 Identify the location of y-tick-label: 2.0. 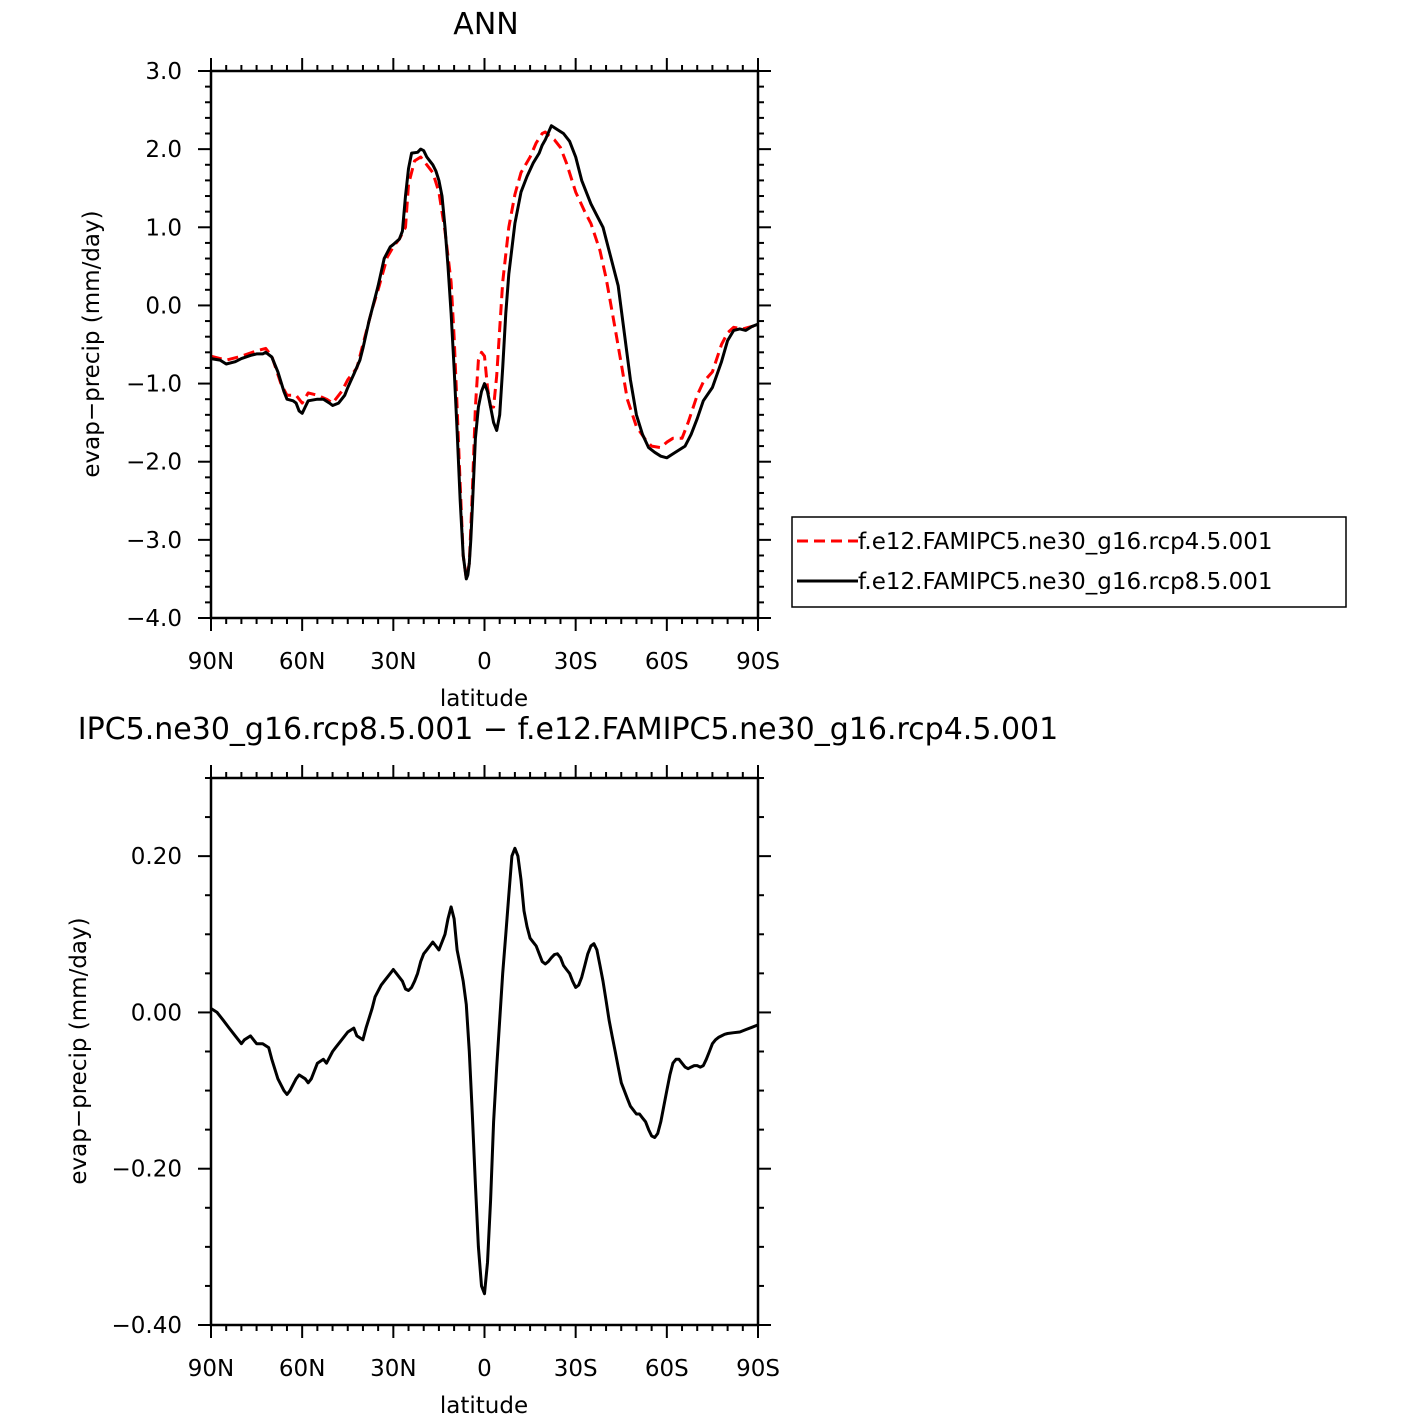
(163, 150).